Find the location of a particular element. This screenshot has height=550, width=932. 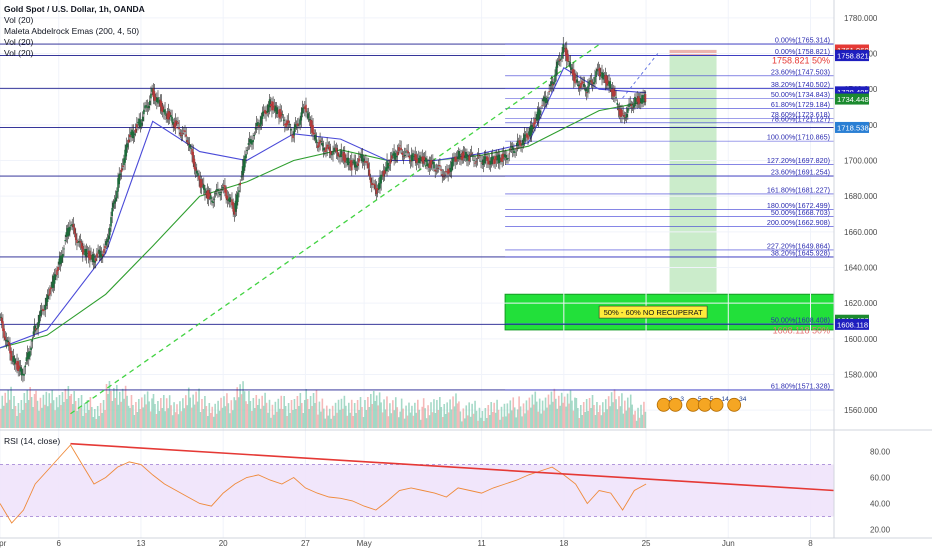

event-badge-count: 3 is located at coordinates (671, 399).